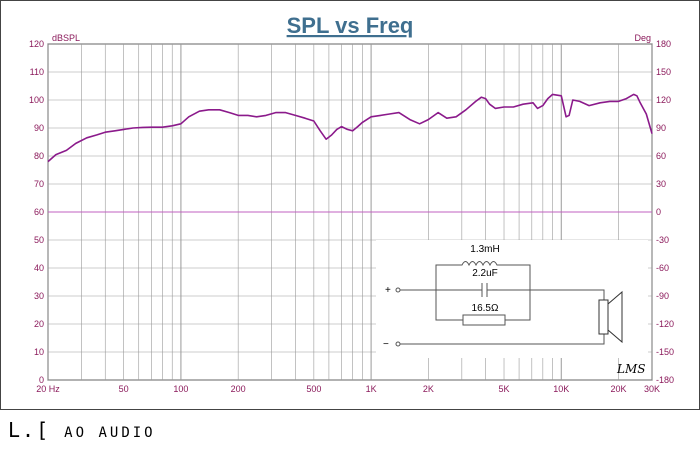 The image size is (700, 450). I want to click on y-right-tick-label: -90, so click(662, 296).